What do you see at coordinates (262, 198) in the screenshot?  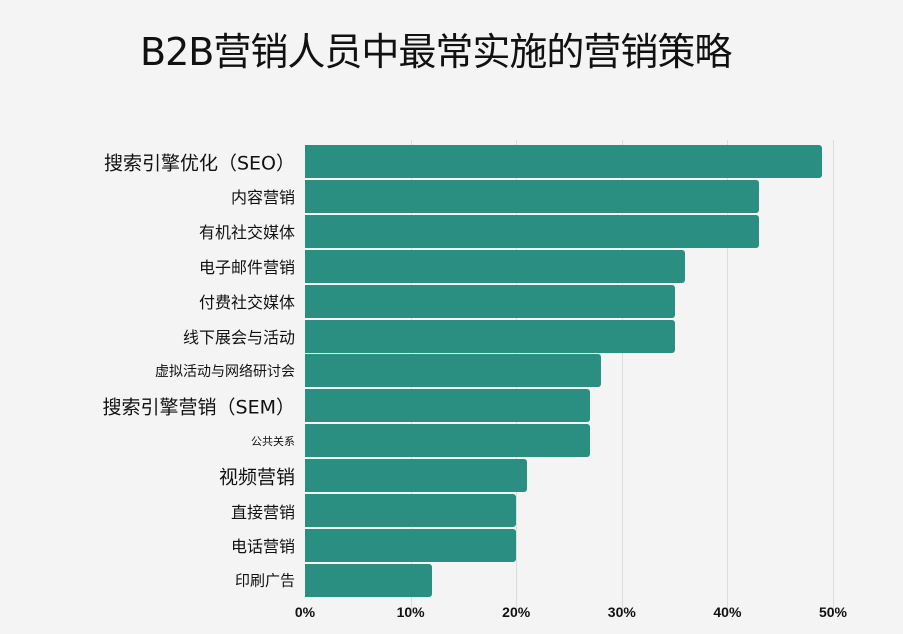 I see `category-label: 内容营销` at bounding box center [262, 198].